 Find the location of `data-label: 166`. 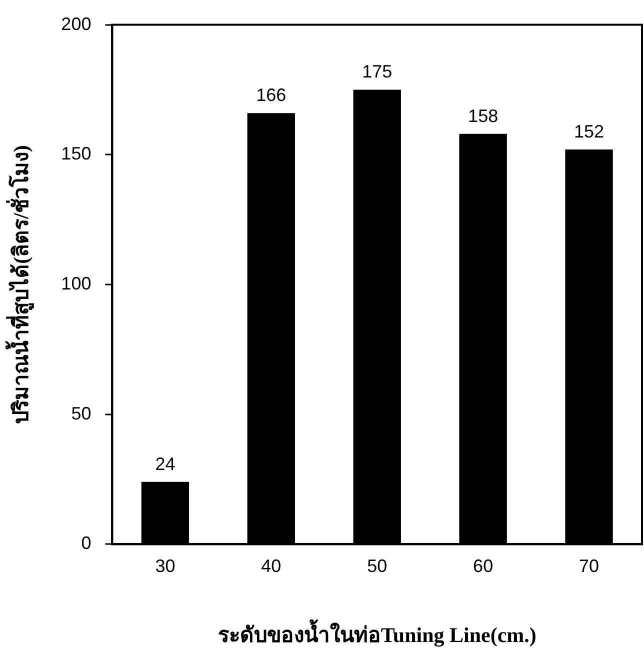

data-label: 166 is located at coordinates (271, 95).